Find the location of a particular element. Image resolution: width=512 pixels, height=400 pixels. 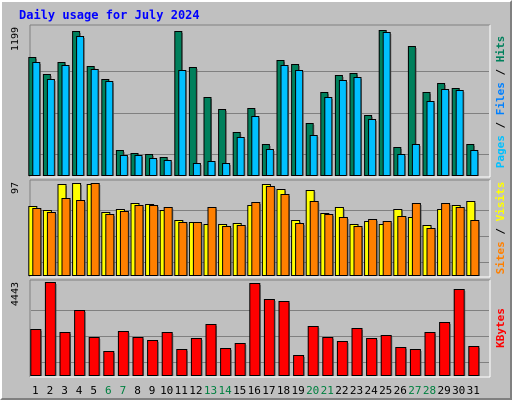

x-tick-label: 14 is located at coordinates (225, 390).